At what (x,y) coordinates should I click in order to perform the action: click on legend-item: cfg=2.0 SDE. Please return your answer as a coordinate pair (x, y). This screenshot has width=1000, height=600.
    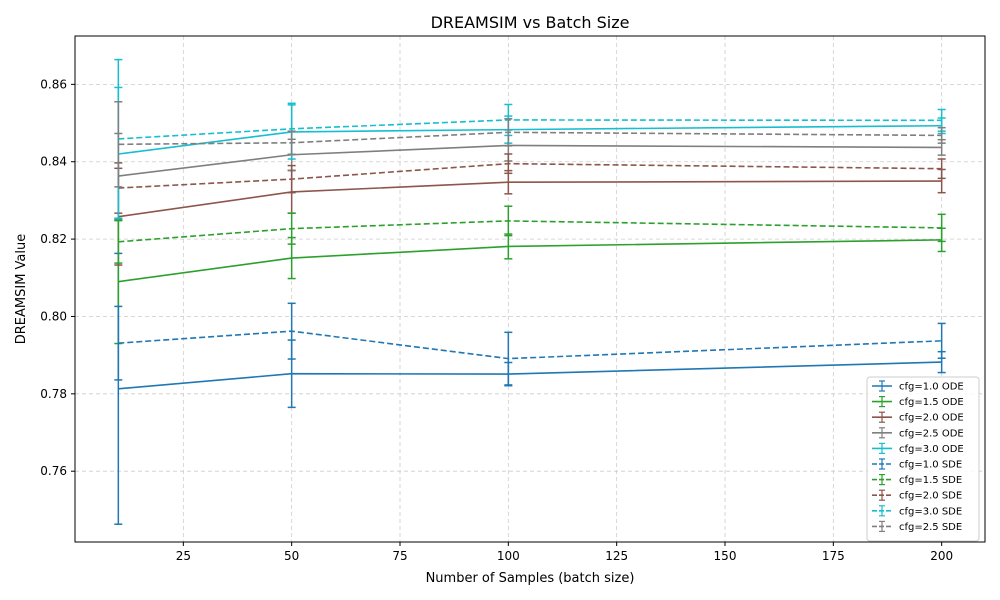
    Looking at the image, I should click on (917, 495).